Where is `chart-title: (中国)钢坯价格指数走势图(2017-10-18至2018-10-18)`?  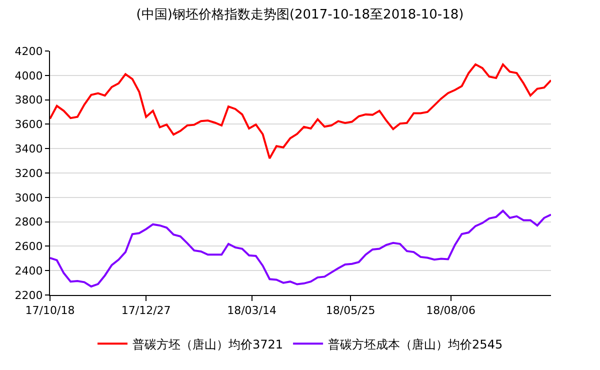 chart-title: (中国)钢坯价格指数走势图(2017-10-18至2018-10-18) is located at coordinates (300, 14).